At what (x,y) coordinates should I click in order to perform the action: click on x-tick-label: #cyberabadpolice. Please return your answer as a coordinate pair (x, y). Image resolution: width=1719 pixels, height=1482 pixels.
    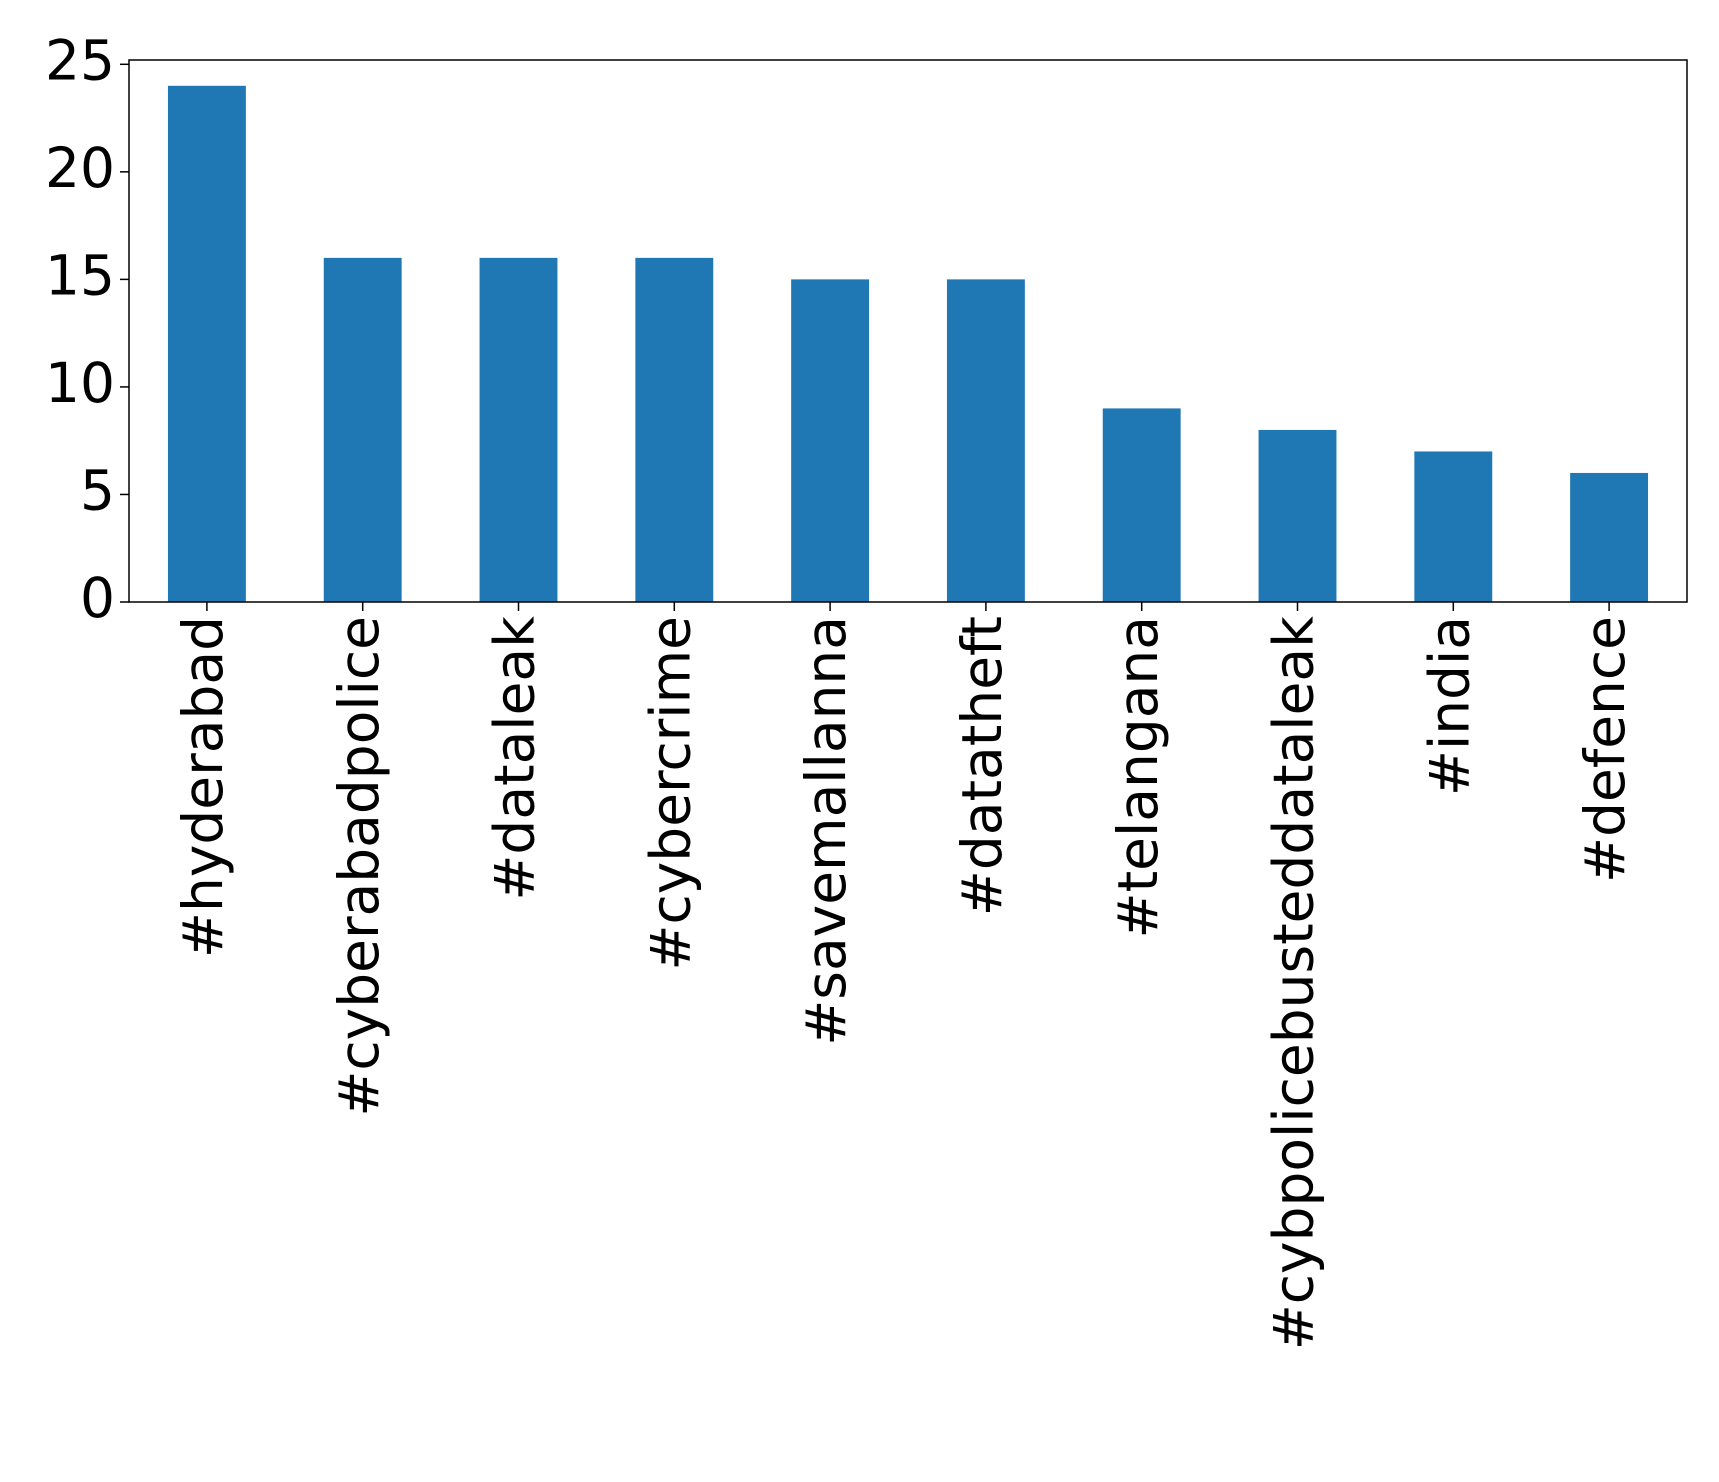
    Looking at the image, I should click on (359, 866).